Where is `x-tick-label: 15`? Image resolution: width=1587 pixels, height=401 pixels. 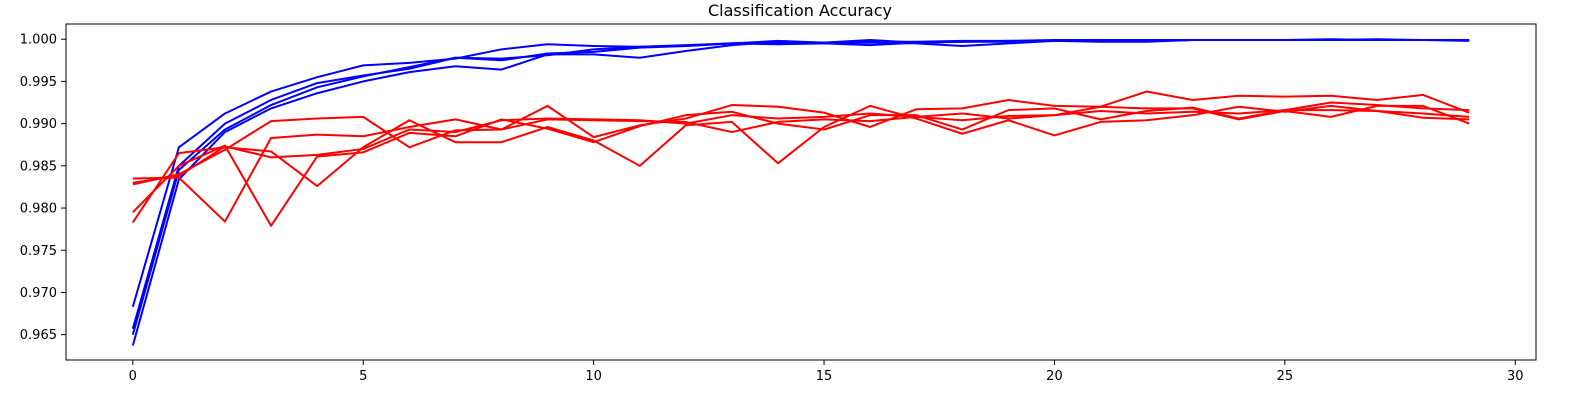
x-tick-label: 15 is located at coordinates (824, 376).